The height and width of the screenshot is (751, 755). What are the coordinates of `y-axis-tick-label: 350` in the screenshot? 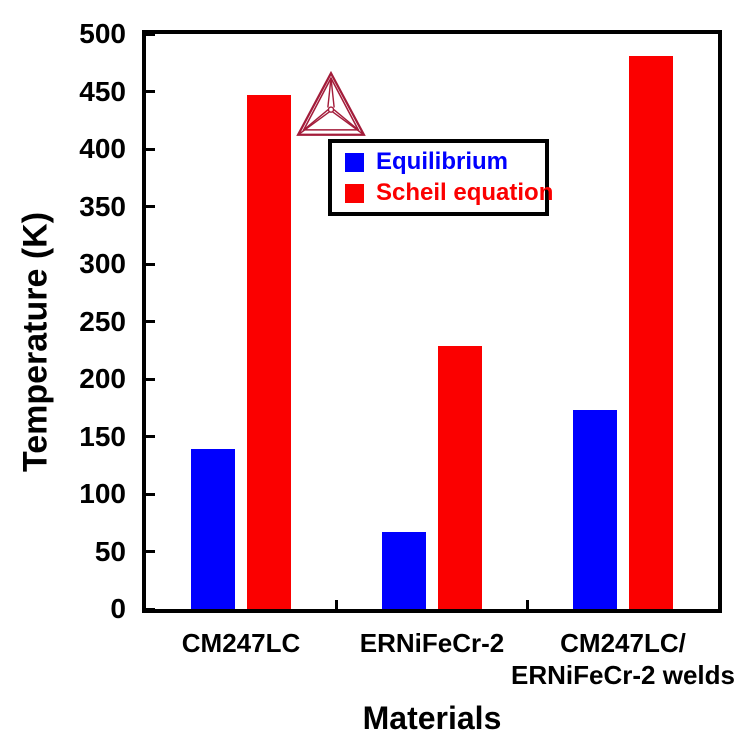 It's located at (102, 206).